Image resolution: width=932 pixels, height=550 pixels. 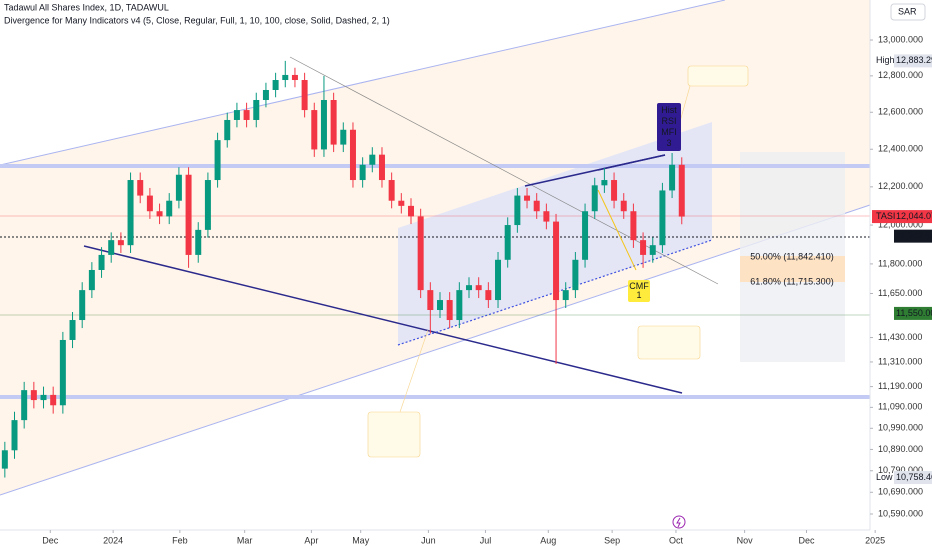 I want to click on y-tick-label: 11,800.000, so click(x=900, y=263).